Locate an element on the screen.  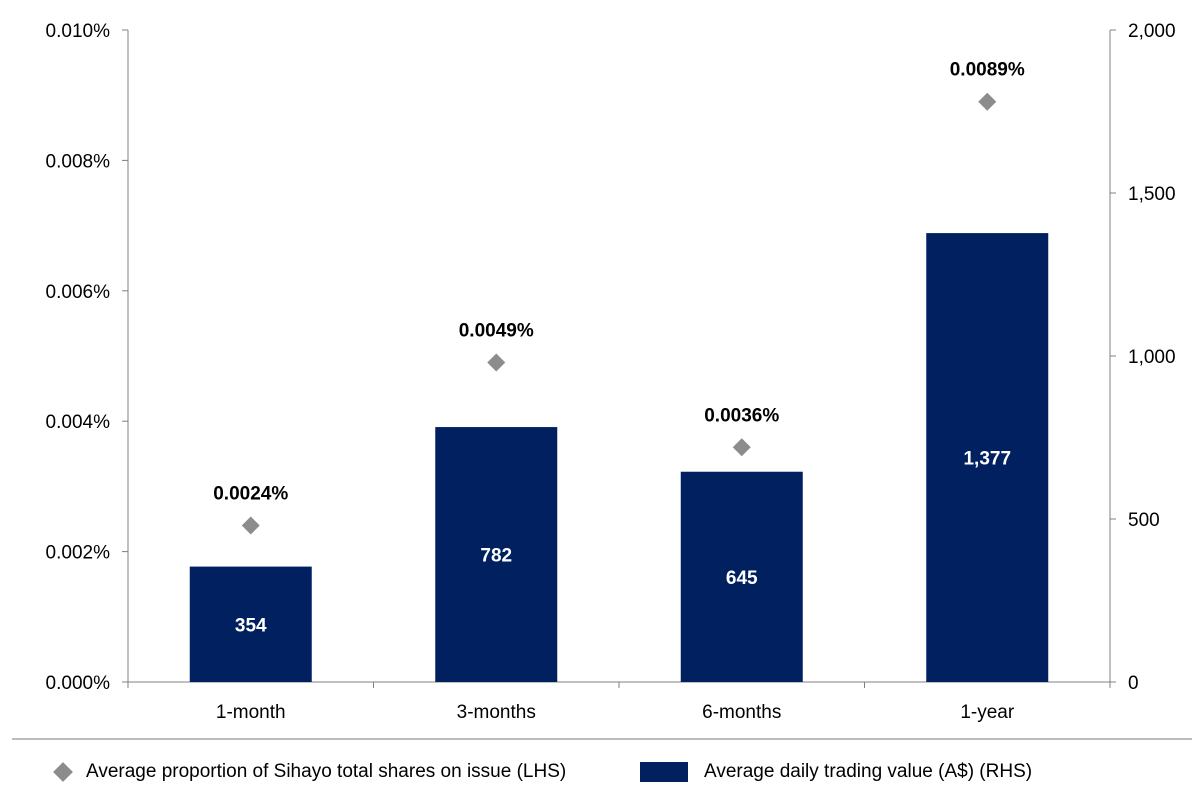
left-tick-label: 0.004% is located at coordinates (78, 422).